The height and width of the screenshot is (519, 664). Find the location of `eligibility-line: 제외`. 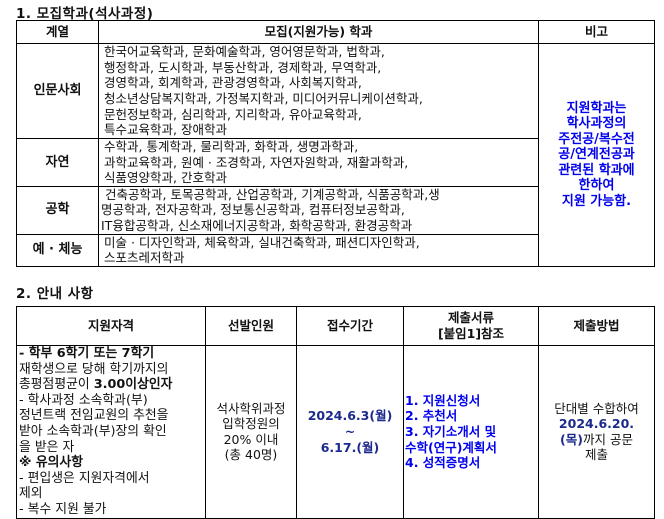

eligibility-line: 제외 is located at coordinates (31, 494).